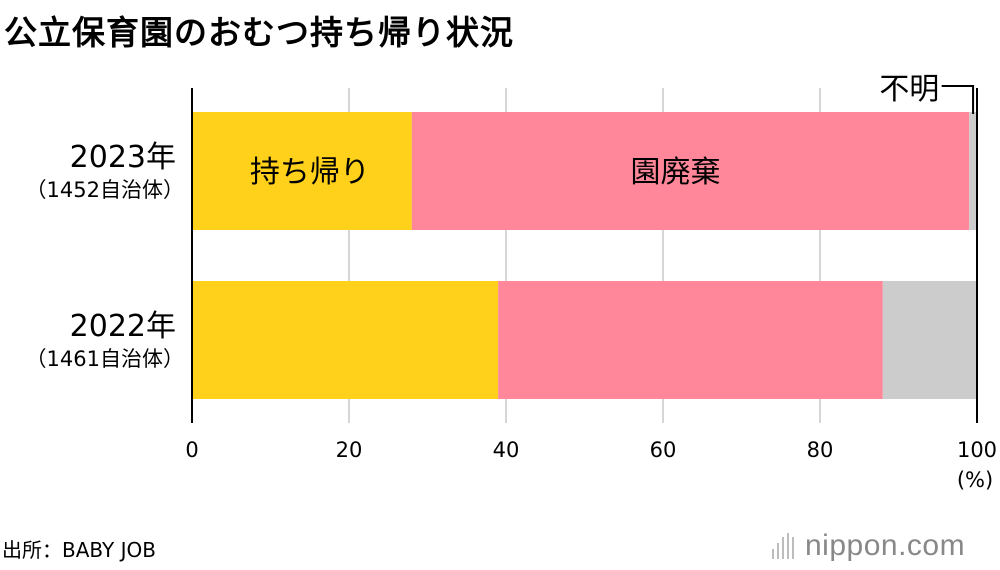  I want to click on category-sublabel-2022年: （1461自治体）, so click(105, 359).